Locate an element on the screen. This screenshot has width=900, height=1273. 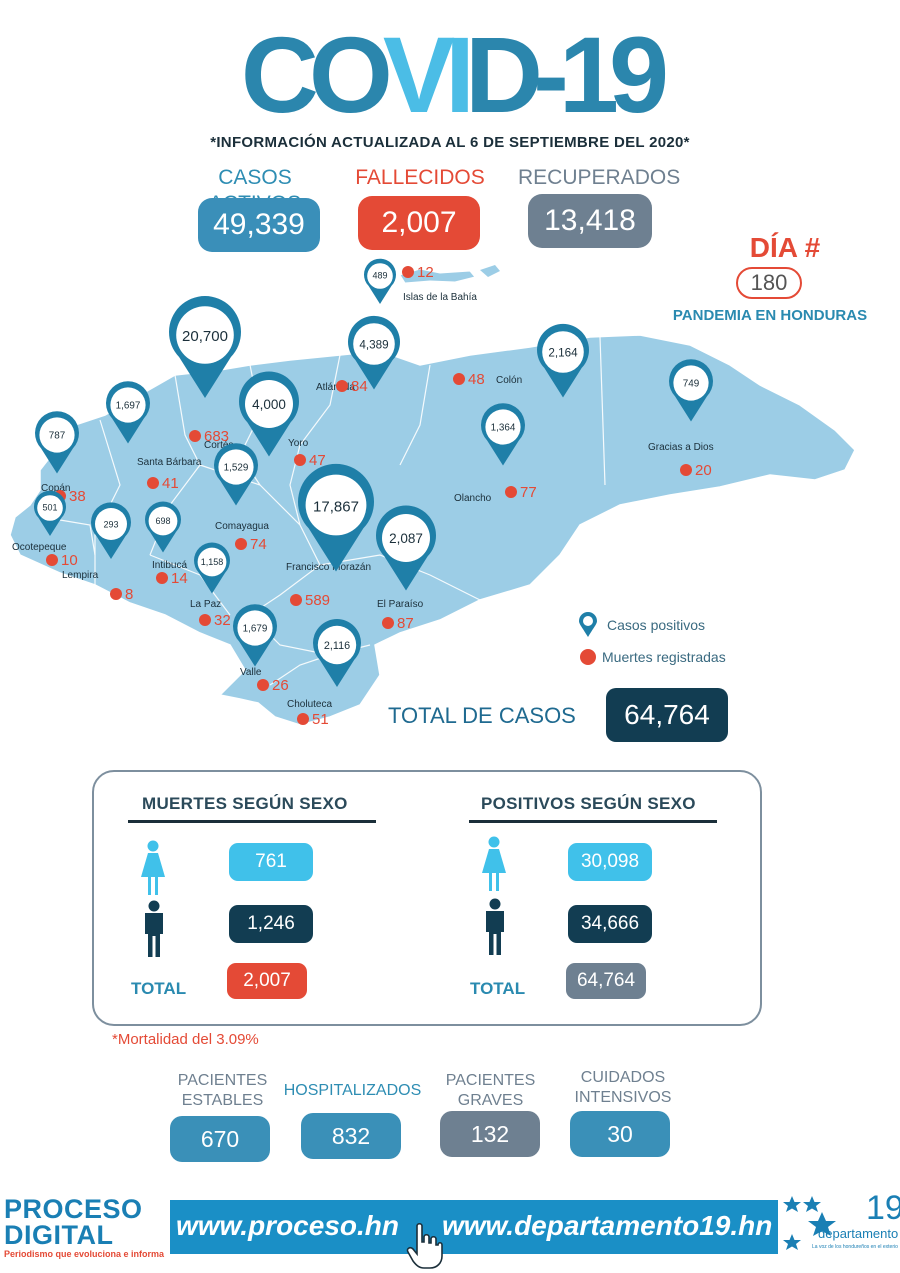
brand-name-line1: PROCESO is located at coordinates (73, 1209).